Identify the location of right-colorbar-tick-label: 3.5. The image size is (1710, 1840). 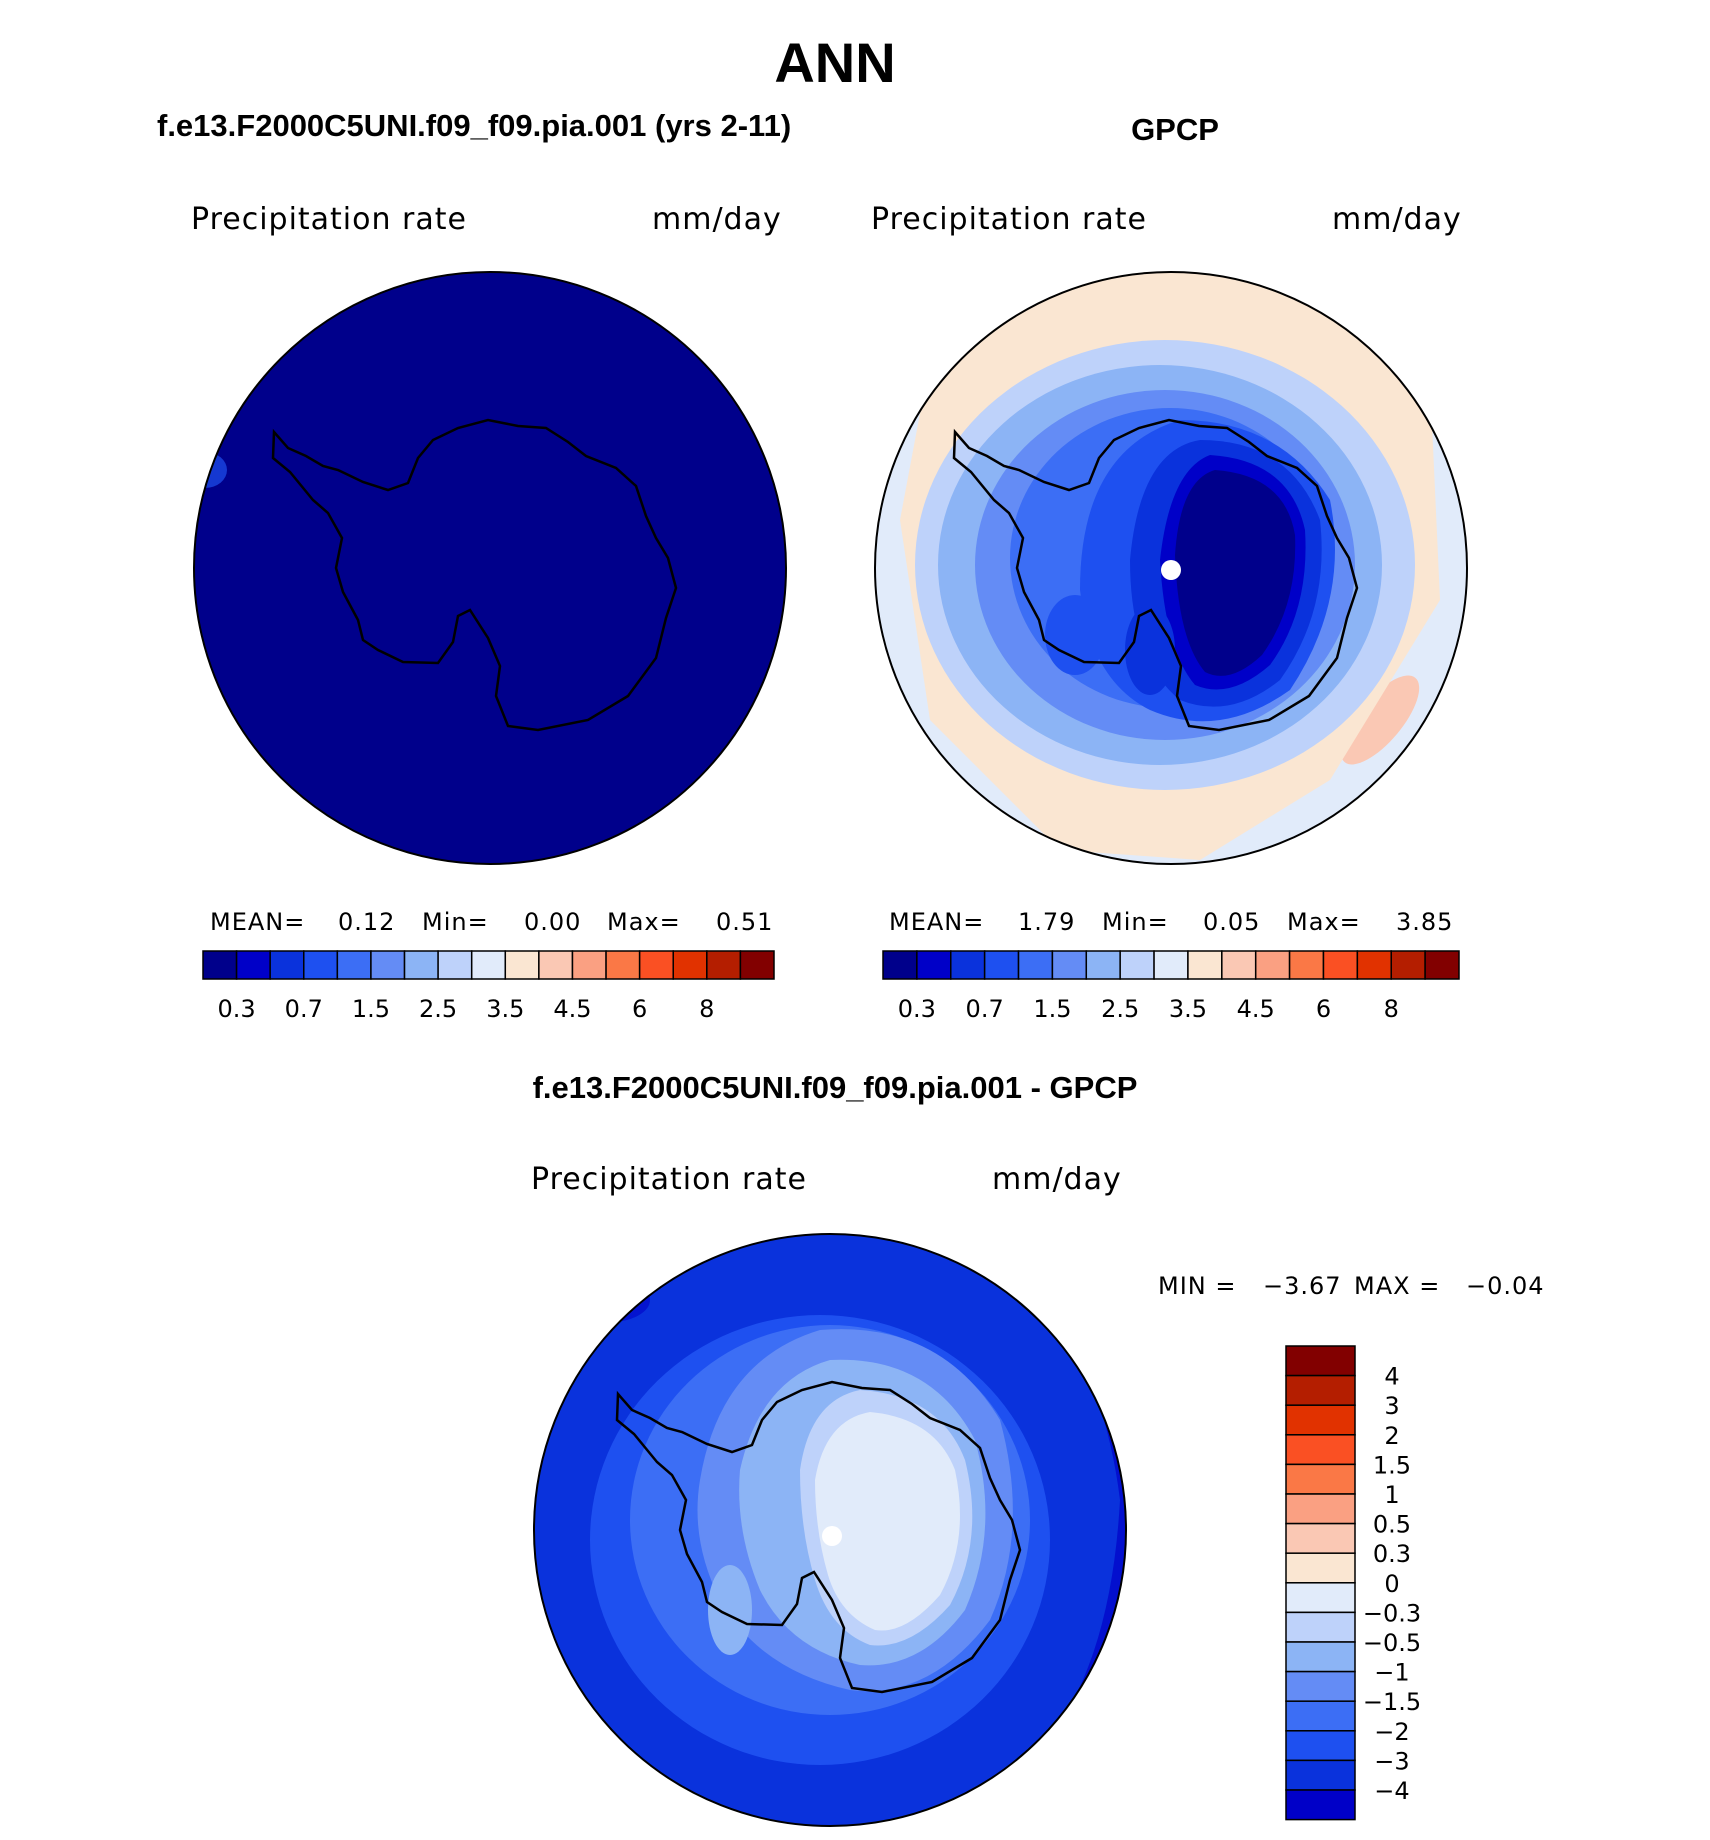
(1188, 1009).